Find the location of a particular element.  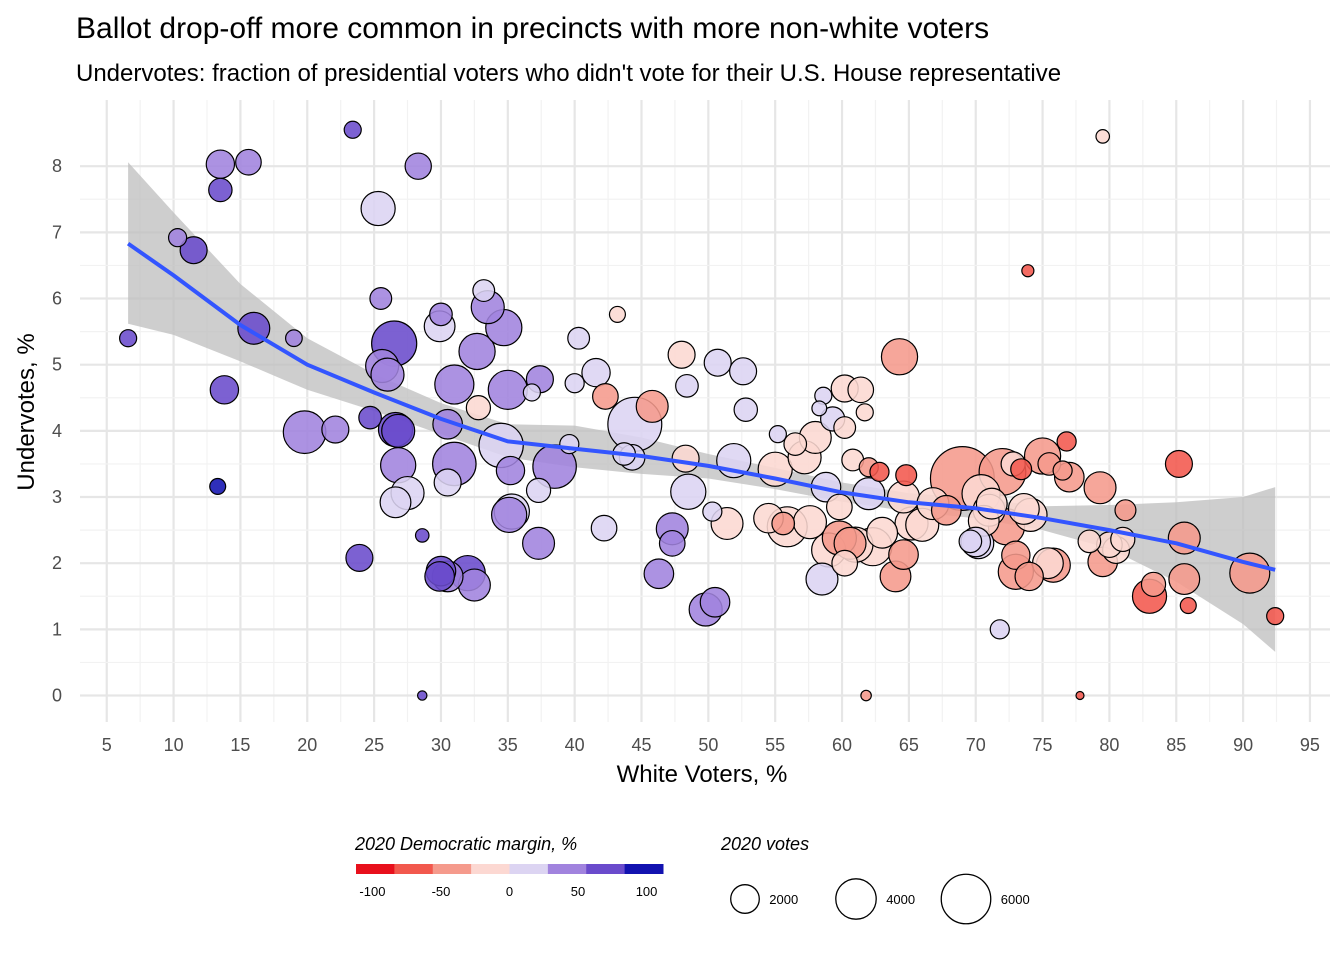

color-legend-tick-label: 100 is located at coordinates (647, 891).